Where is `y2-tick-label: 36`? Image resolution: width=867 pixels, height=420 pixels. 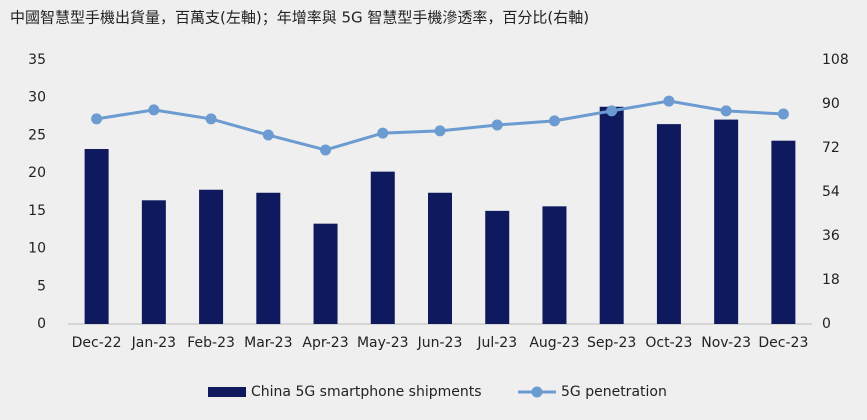
y2-tick-label: 36 is located at coordinates (831, 236).